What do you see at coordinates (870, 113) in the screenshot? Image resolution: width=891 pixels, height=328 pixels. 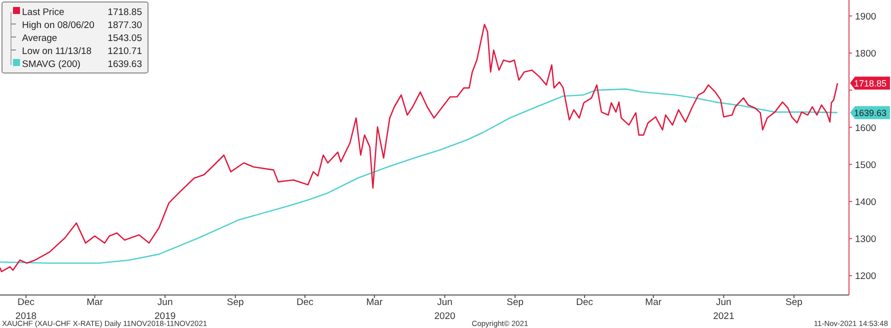 I see `annotation: 1639.63` at bounding box center [870, 113].